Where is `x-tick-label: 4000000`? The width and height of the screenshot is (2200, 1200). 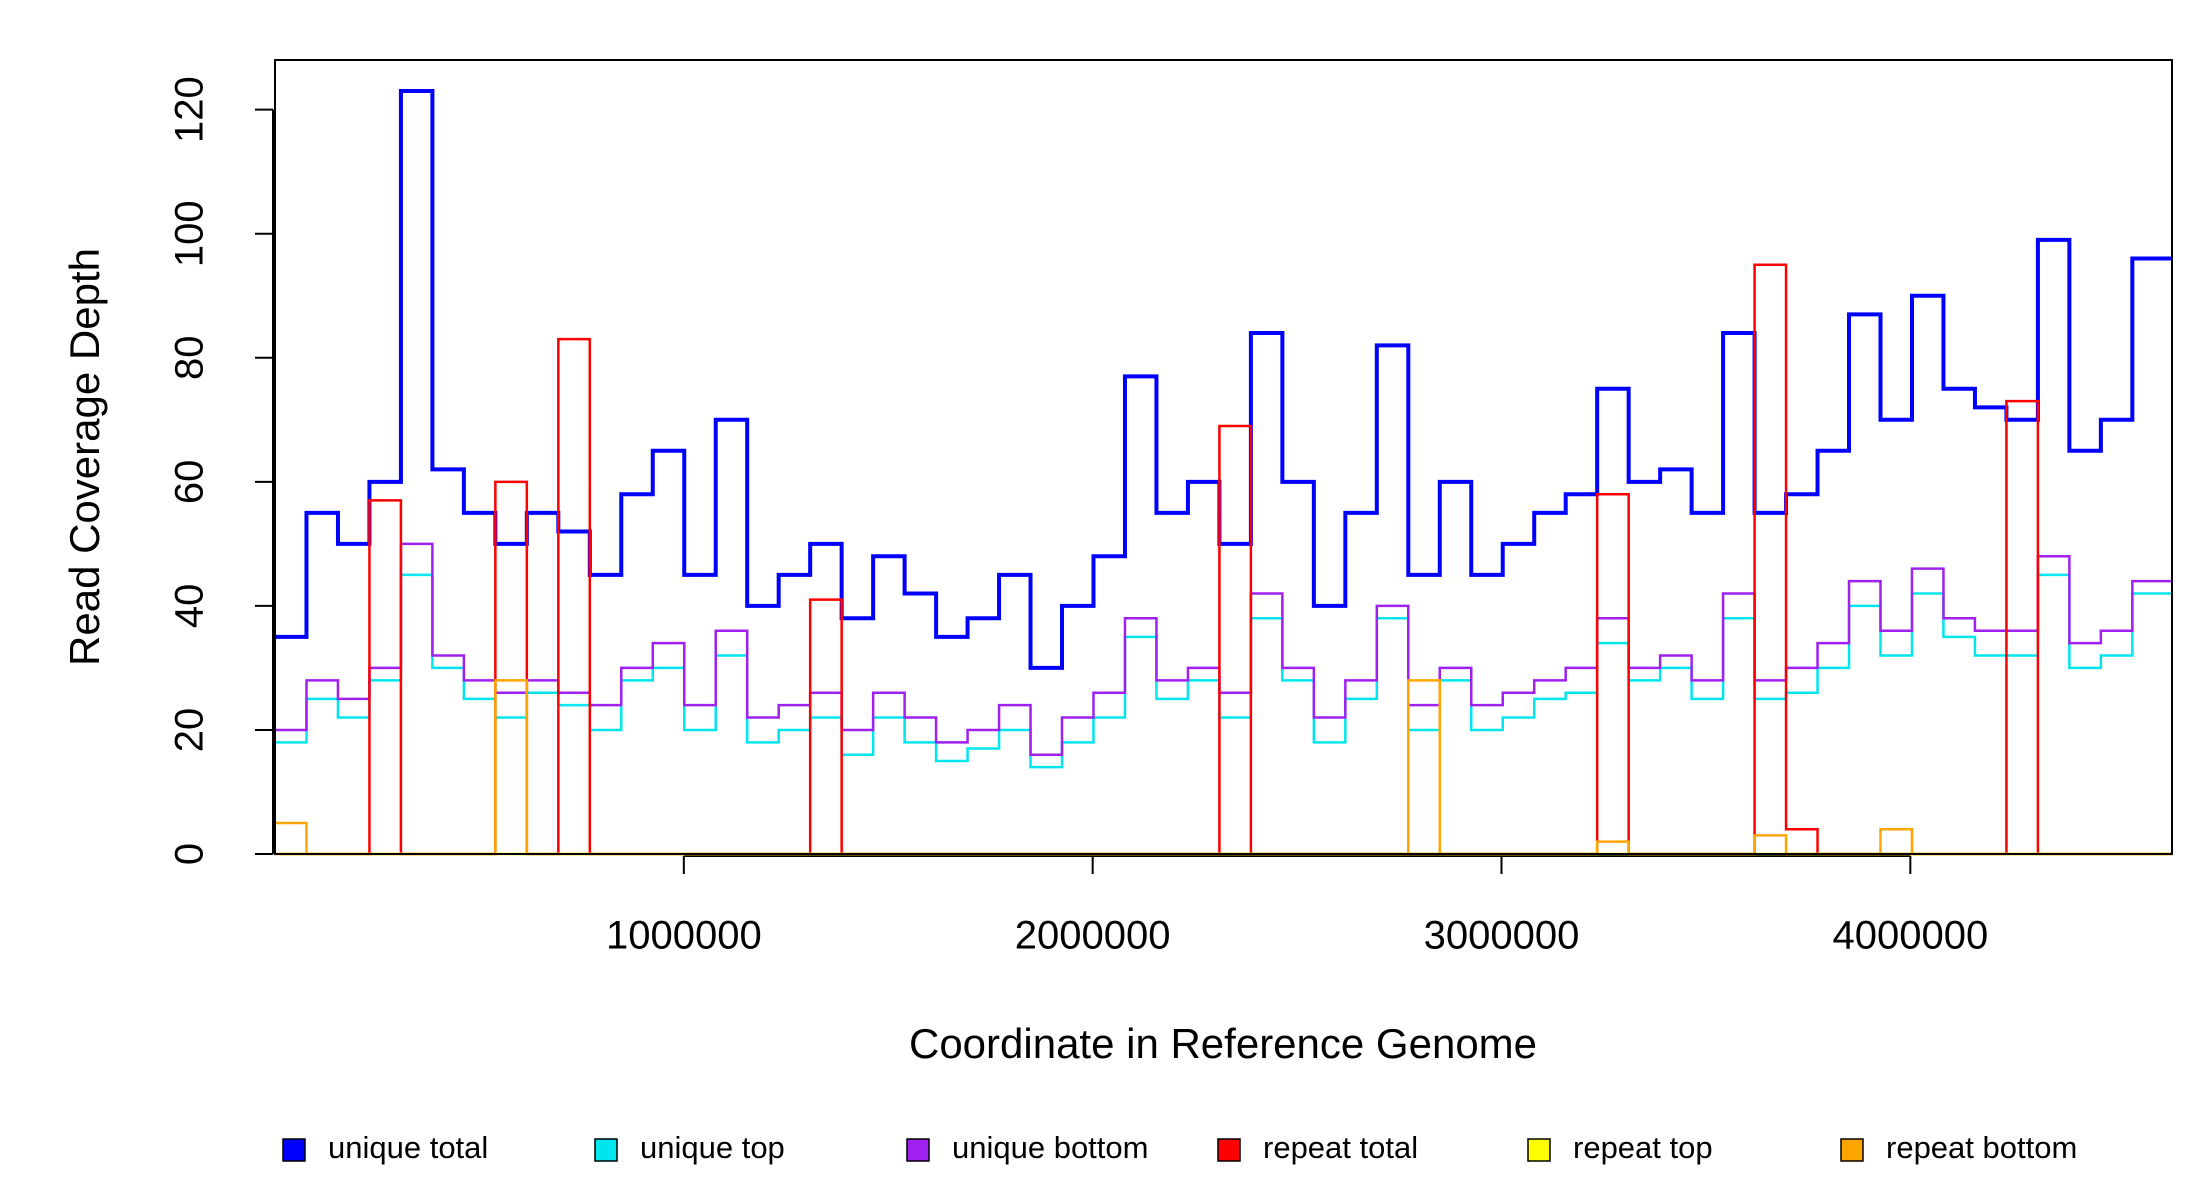
x-tick-label: 4000000 is located at coordinates (1910, 936).